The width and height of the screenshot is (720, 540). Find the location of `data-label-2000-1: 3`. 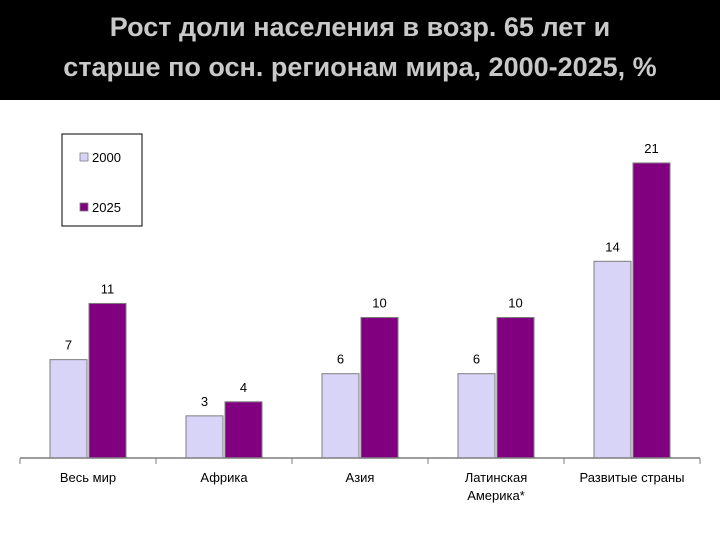

data-label-2000-1: 3 is located at coordinates (204, 401).